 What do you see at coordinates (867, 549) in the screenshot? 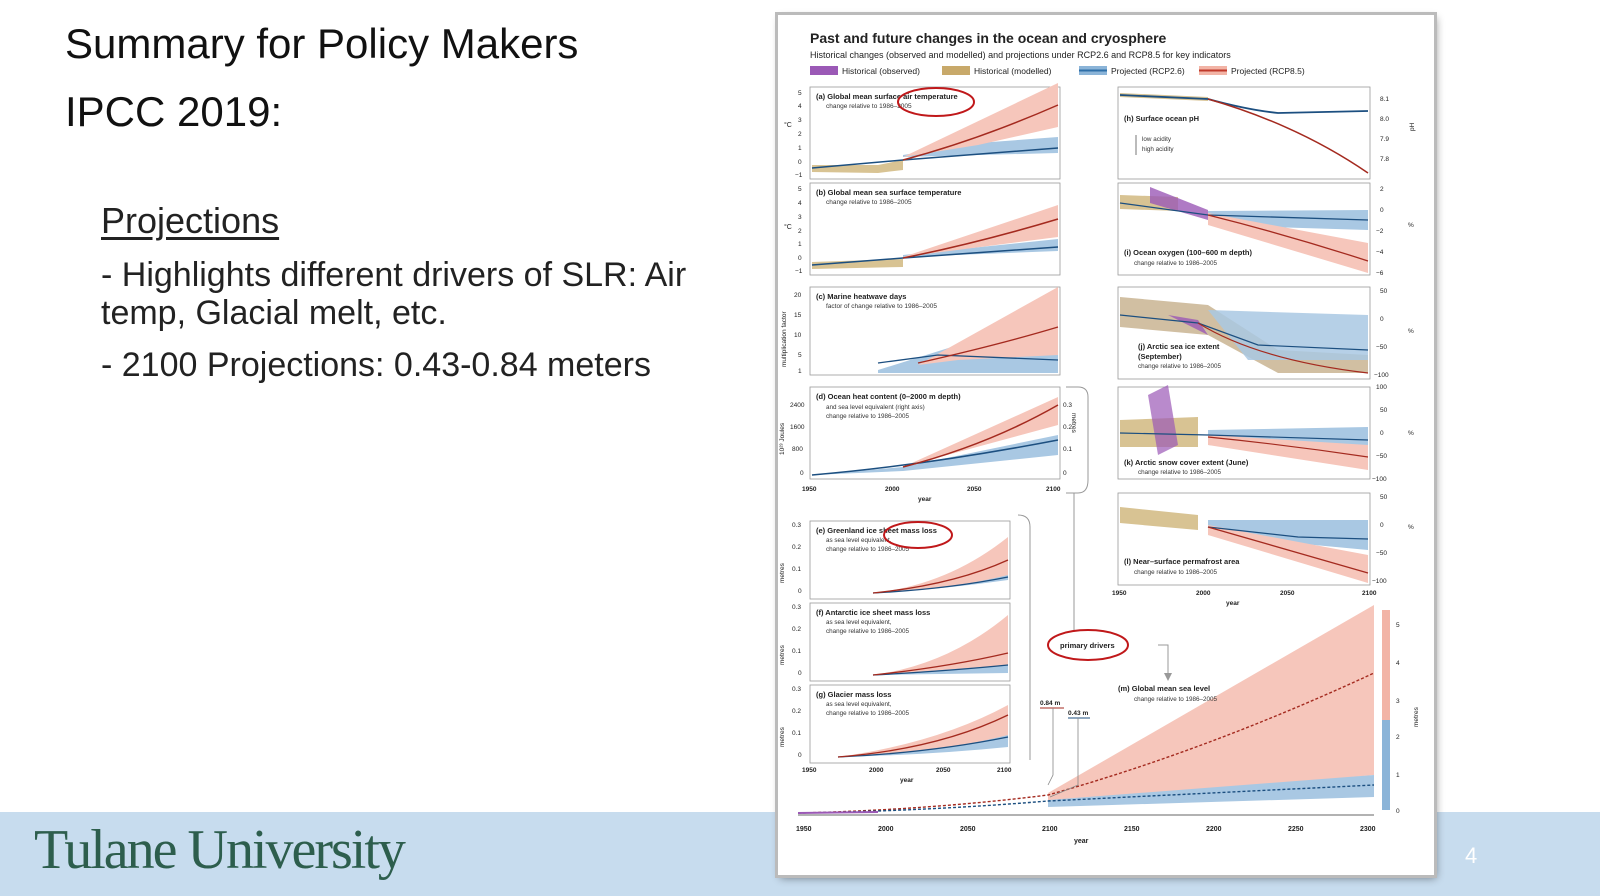
I see `panel-e-sub2: change relative to 1986–2005` at bounding box center [867, 549].